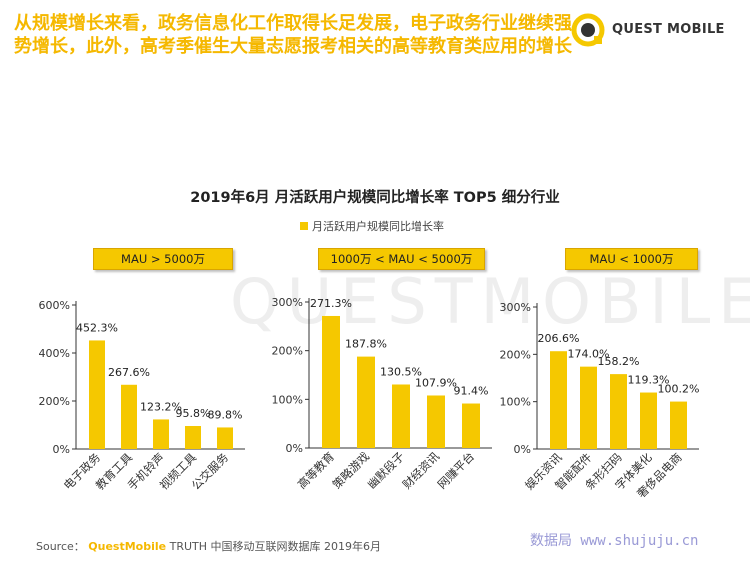 The height and width of the screenshot is (563, 750). What do you see at coordinates (401, 371) in the screenshot?
I see `data-label-medium: 130.5%` at bounding box center [401, 371].